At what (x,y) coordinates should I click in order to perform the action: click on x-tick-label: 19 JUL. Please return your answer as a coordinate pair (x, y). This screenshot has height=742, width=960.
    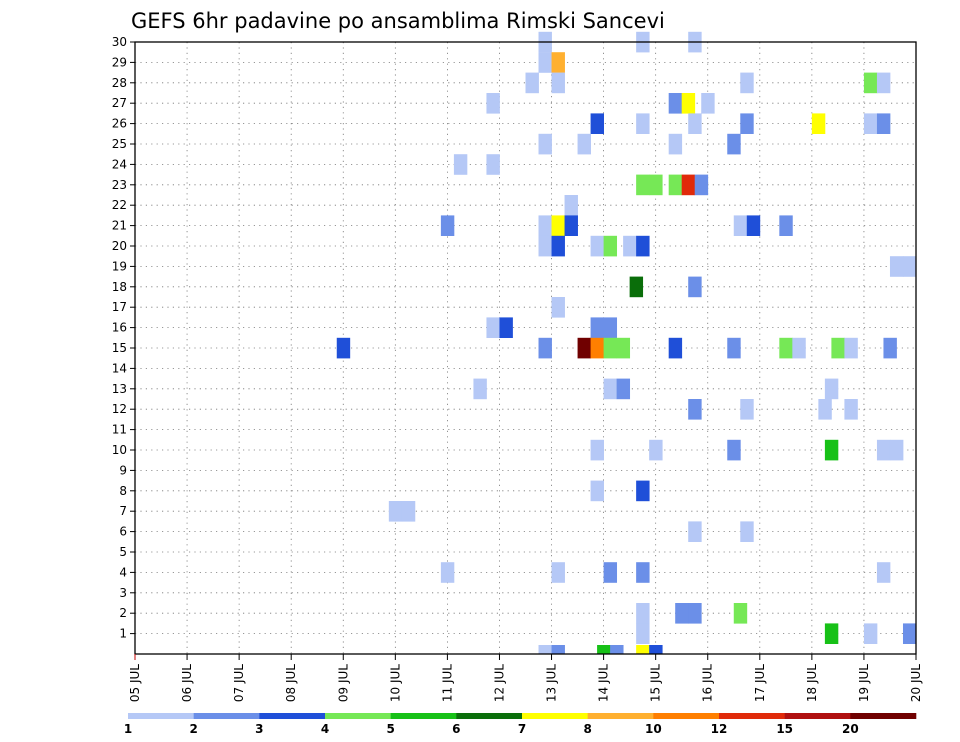
    Looking at the image, I should click on (864, 683).